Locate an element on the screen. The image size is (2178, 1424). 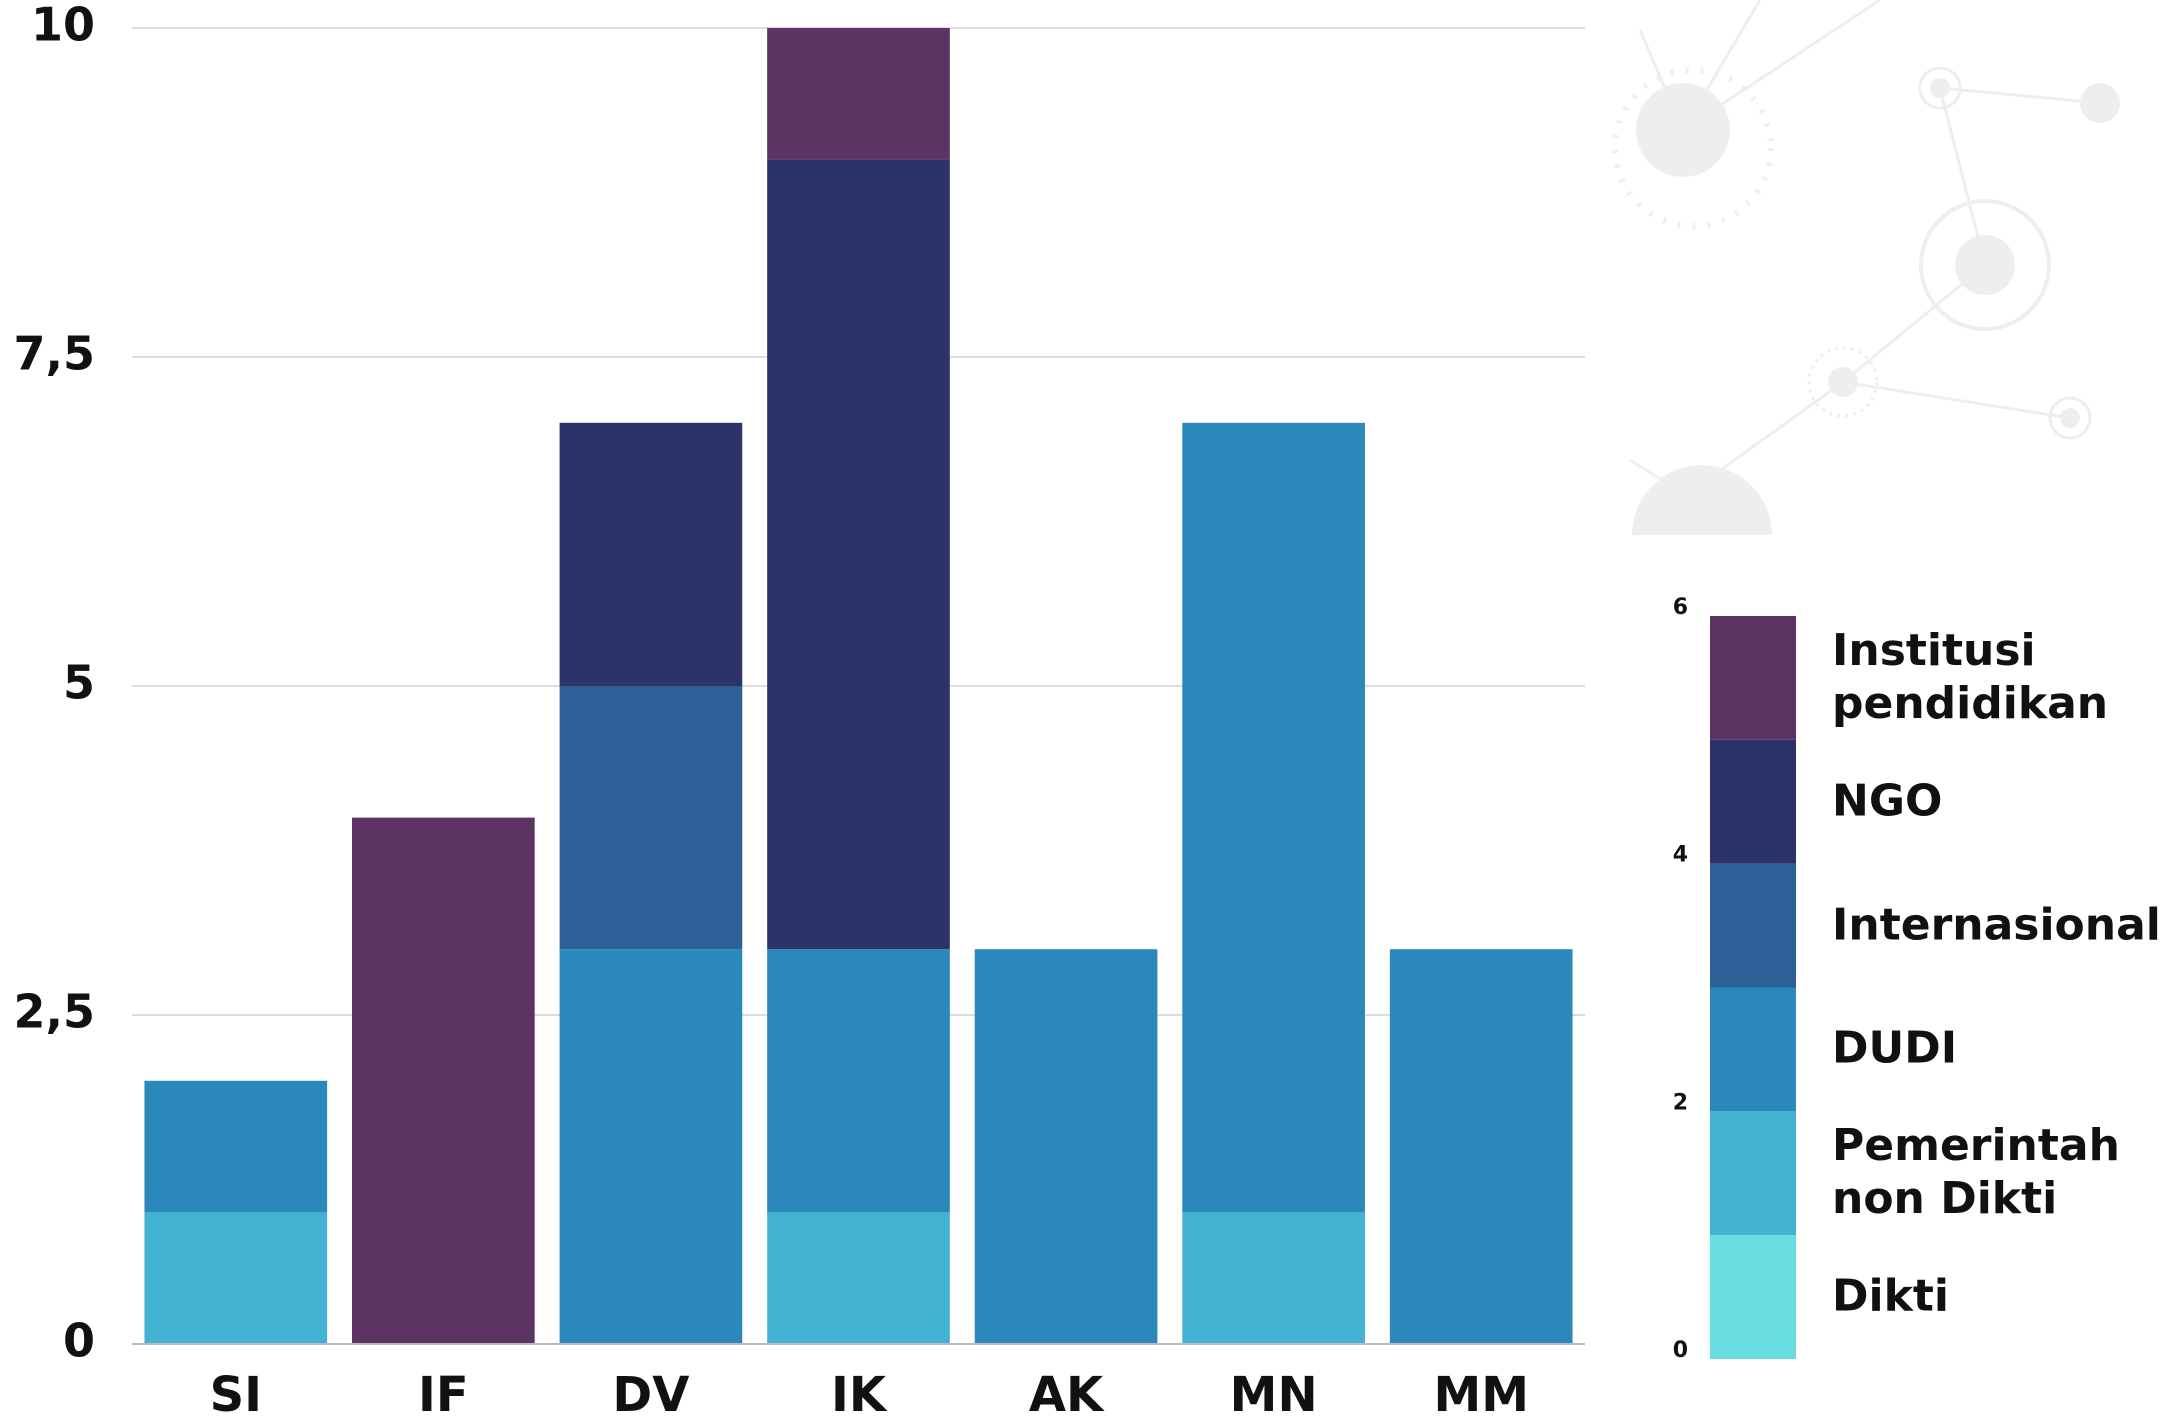
x-tick-label: MM is located at coordinates (1481, 1395).